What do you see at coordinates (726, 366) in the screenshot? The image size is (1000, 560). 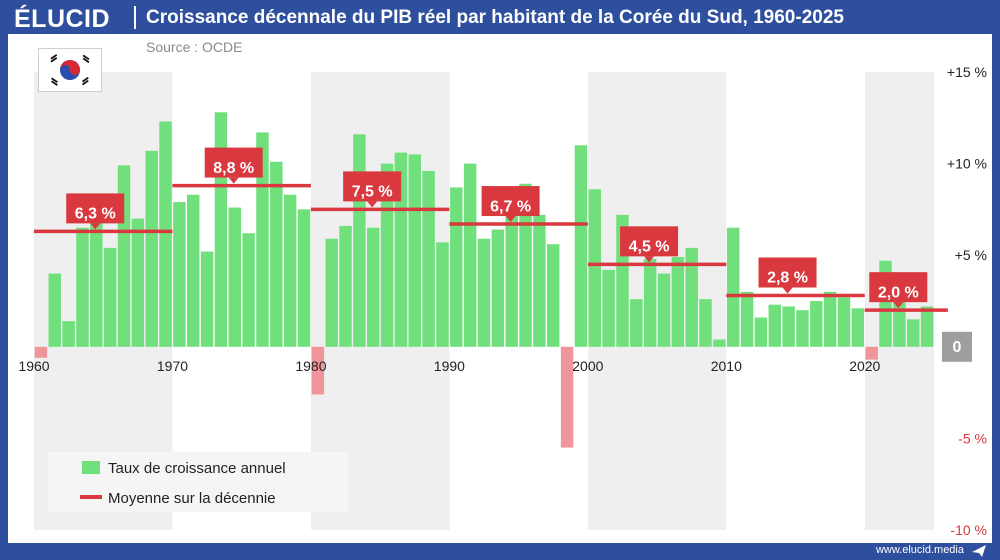 I see `x-tick-label: 2010` at bounding box center [726, 366].